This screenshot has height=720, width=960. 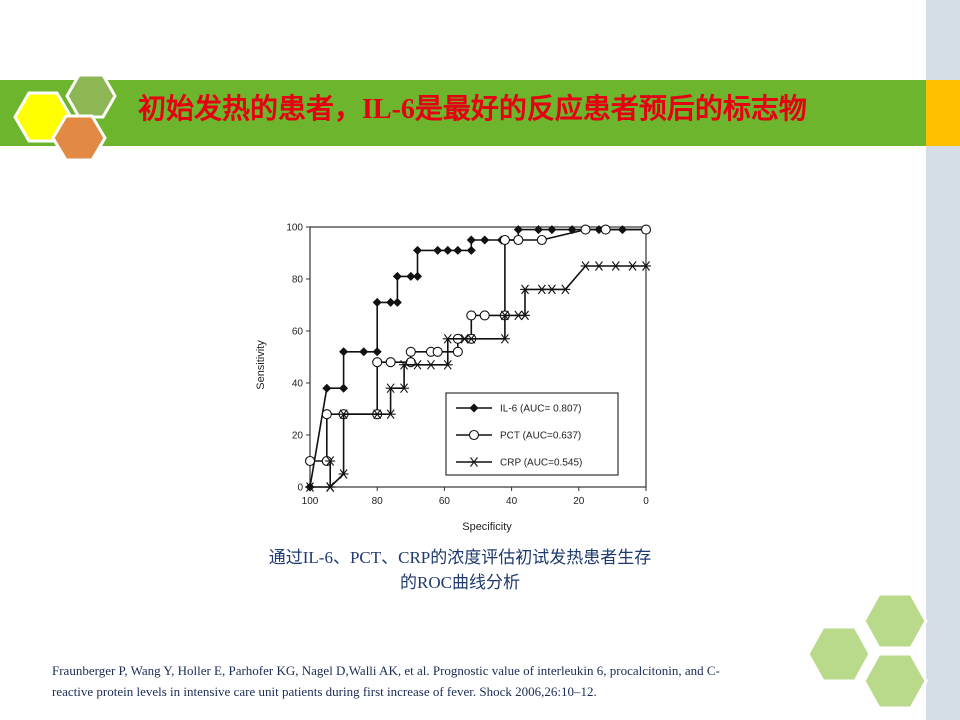 What do you see at coordinates (445, 501) in the screenshot?
I see `x-tick-label: 60` at bounding box center [445, 501].